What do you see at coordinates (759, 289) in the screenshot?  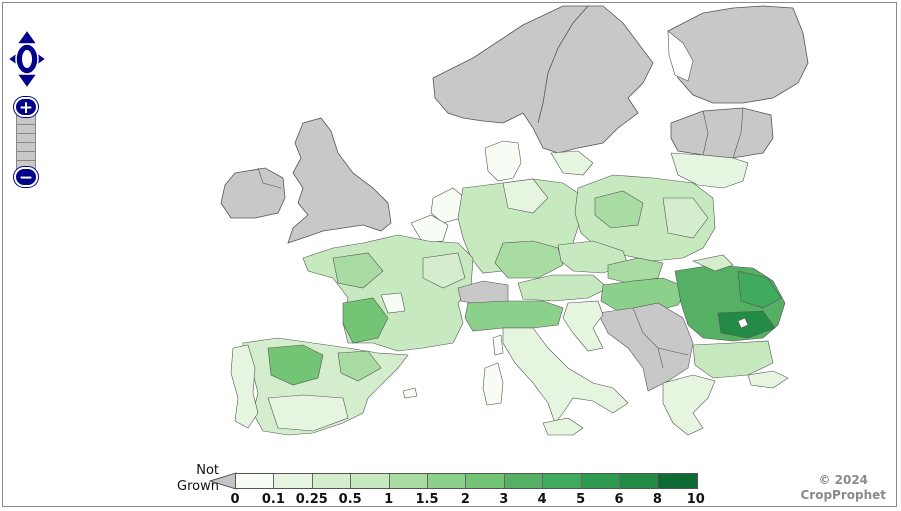 I see `region-romania-north` at bounding box center [759, 289].